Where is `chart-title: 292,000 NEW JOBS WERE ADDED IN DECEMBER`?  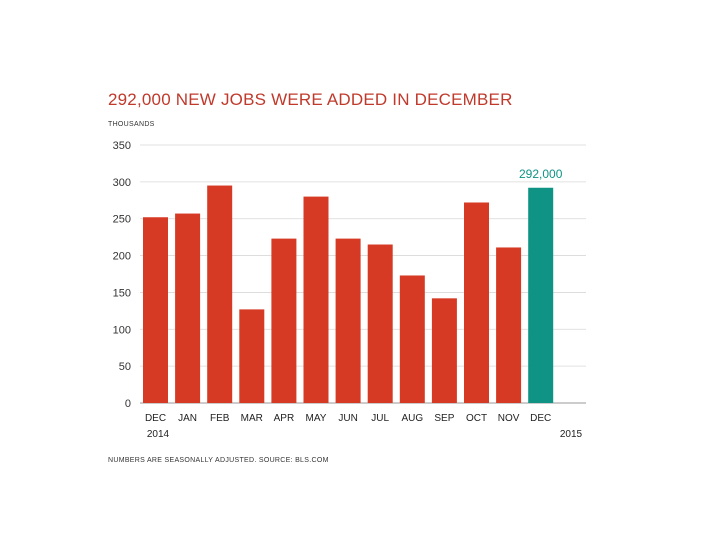
chart-title: 292,000 NEW JOBS WERE ADDED IN DECEMBER is located at coordinates (310, 99).